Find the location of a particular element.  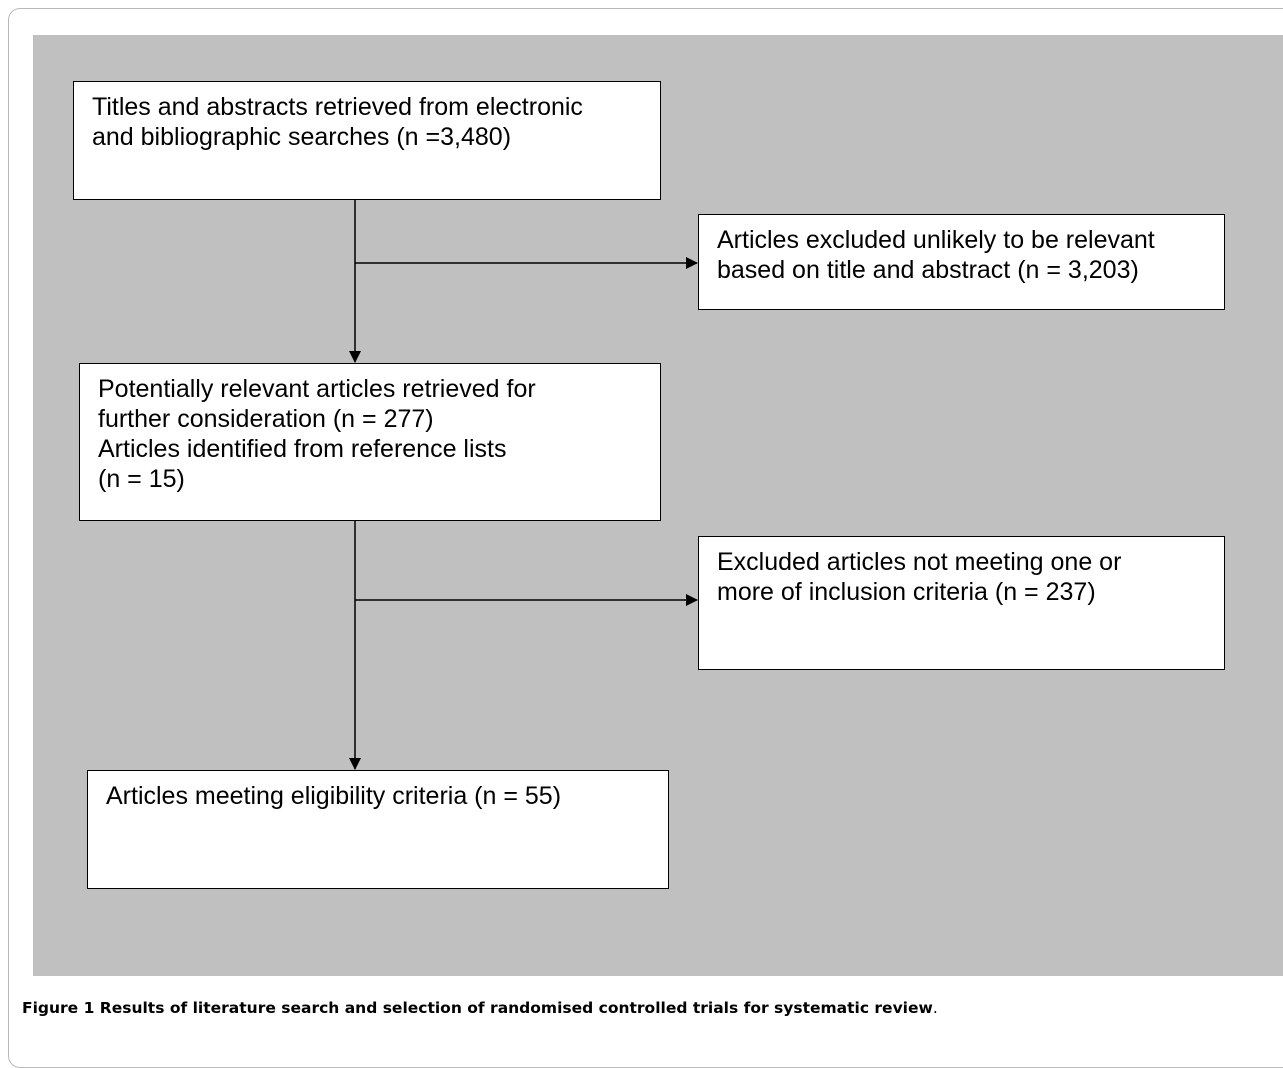

caption-label: Figure 1 is located at coordinates (58, 1008).